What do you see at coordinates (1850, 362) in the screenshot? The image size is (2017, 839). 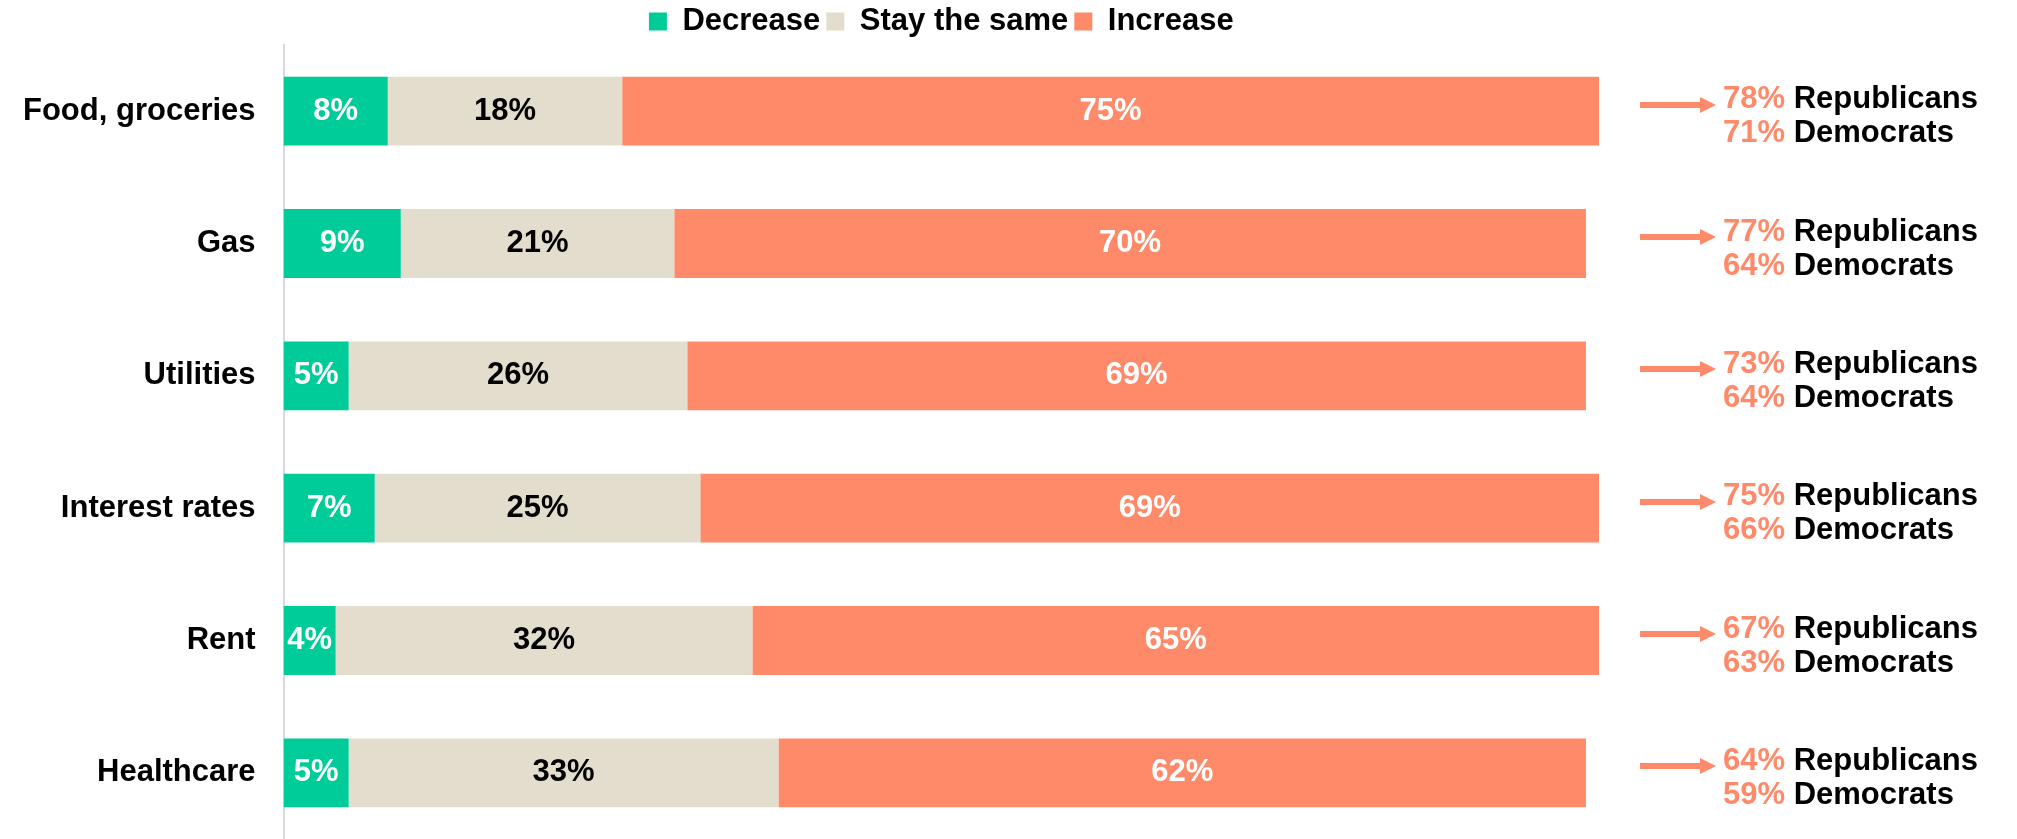 I see `text: 73% Republicans` at bounding box center [1850, 362].